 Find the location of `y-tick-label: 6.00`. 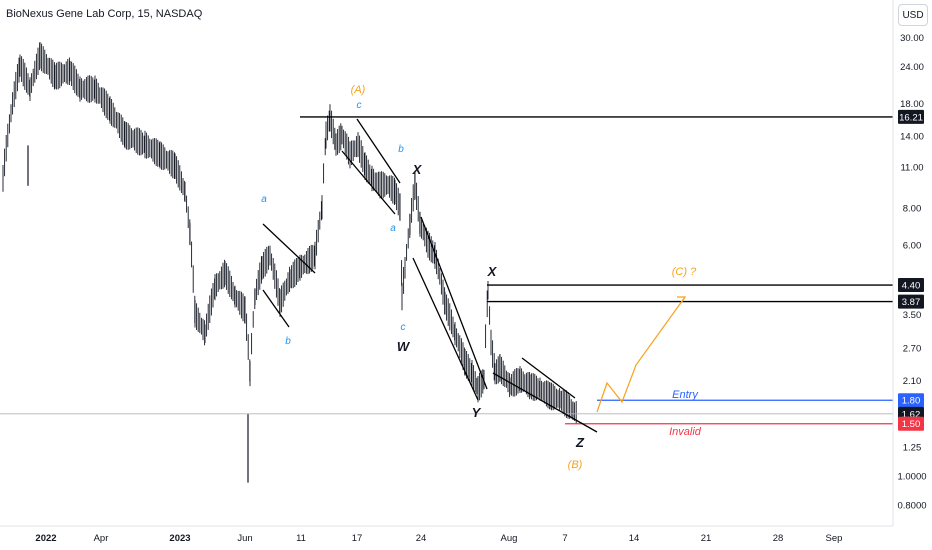

y-tick-label: 6.00 is located at coordinates (912, 246).